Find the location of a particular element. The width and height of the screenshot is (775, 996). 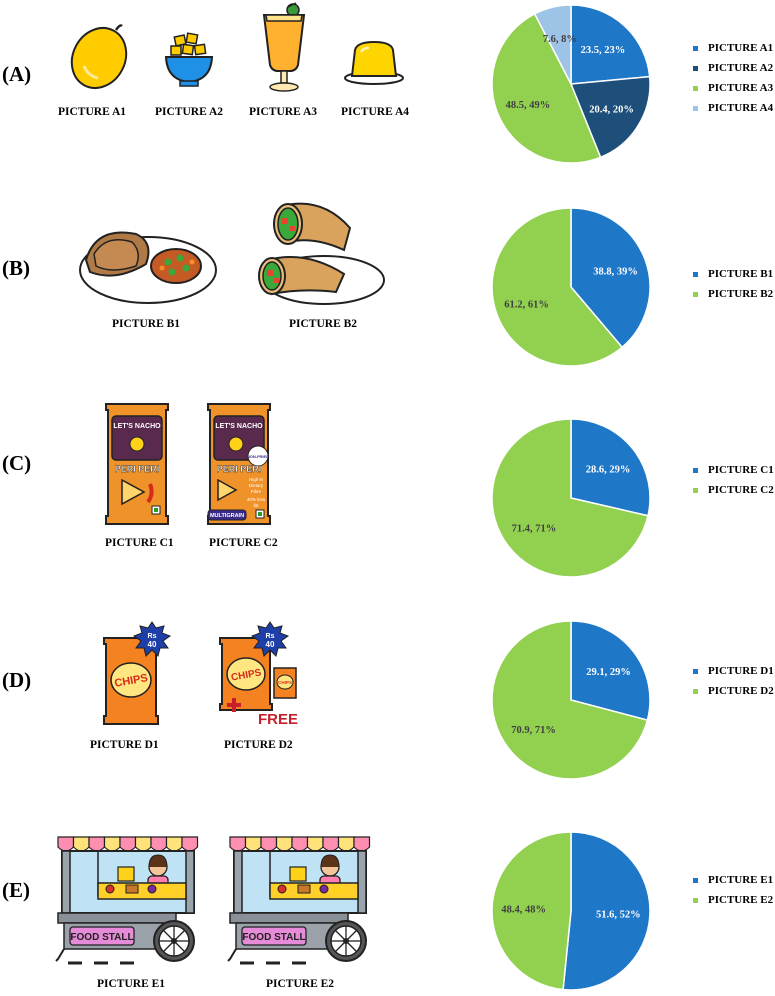

picture-caption: PICTURE B1 is located at coordinates (146, 324).